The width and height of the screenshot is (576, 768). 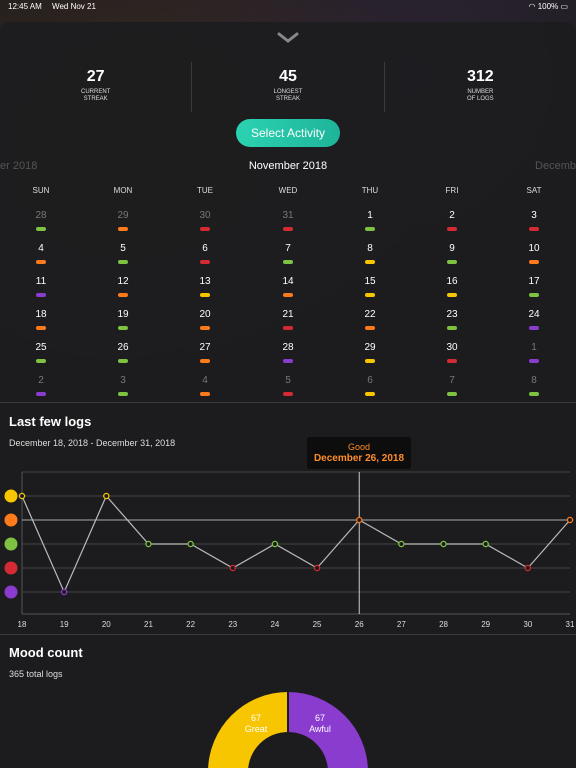 What do you see at coordinates (41, 380) in the screenshot?
I see `day-number: 2` at bounding box center [41, 380].